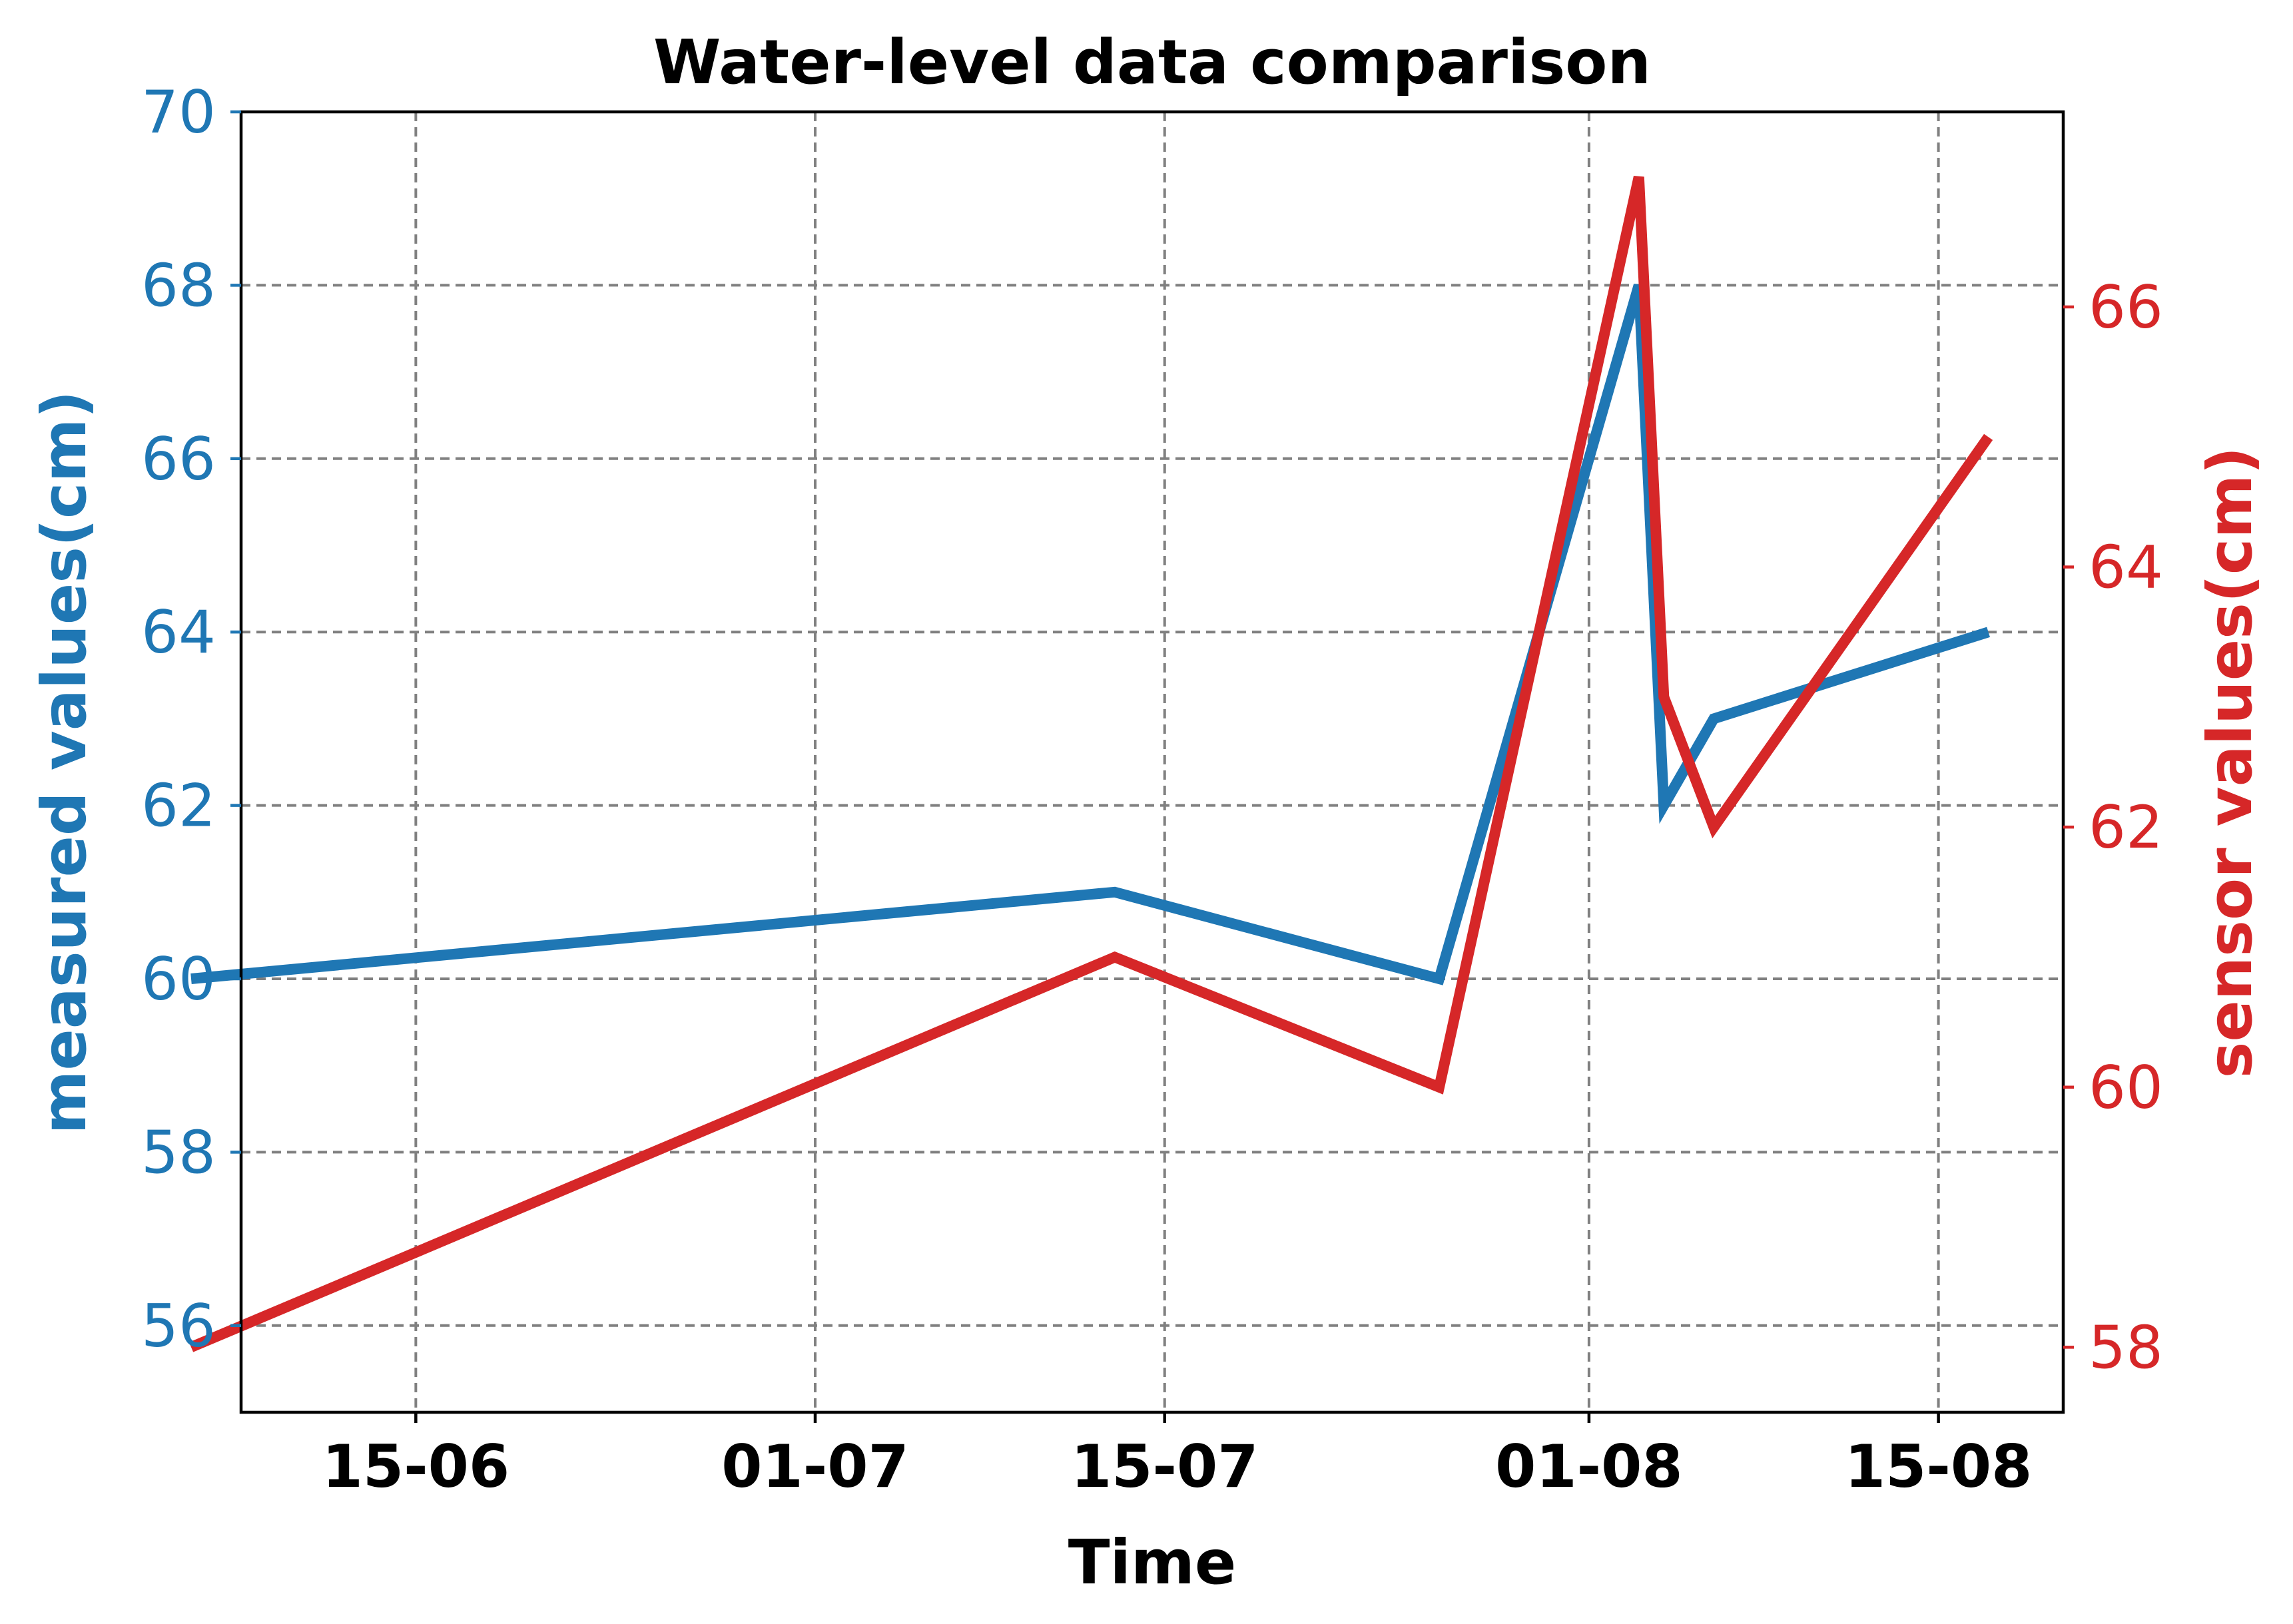  What do you see at coordinates (2126, 307) in the screenshot?
I see `y-right-tick-label: 66` at bounding box center [2126, 307].